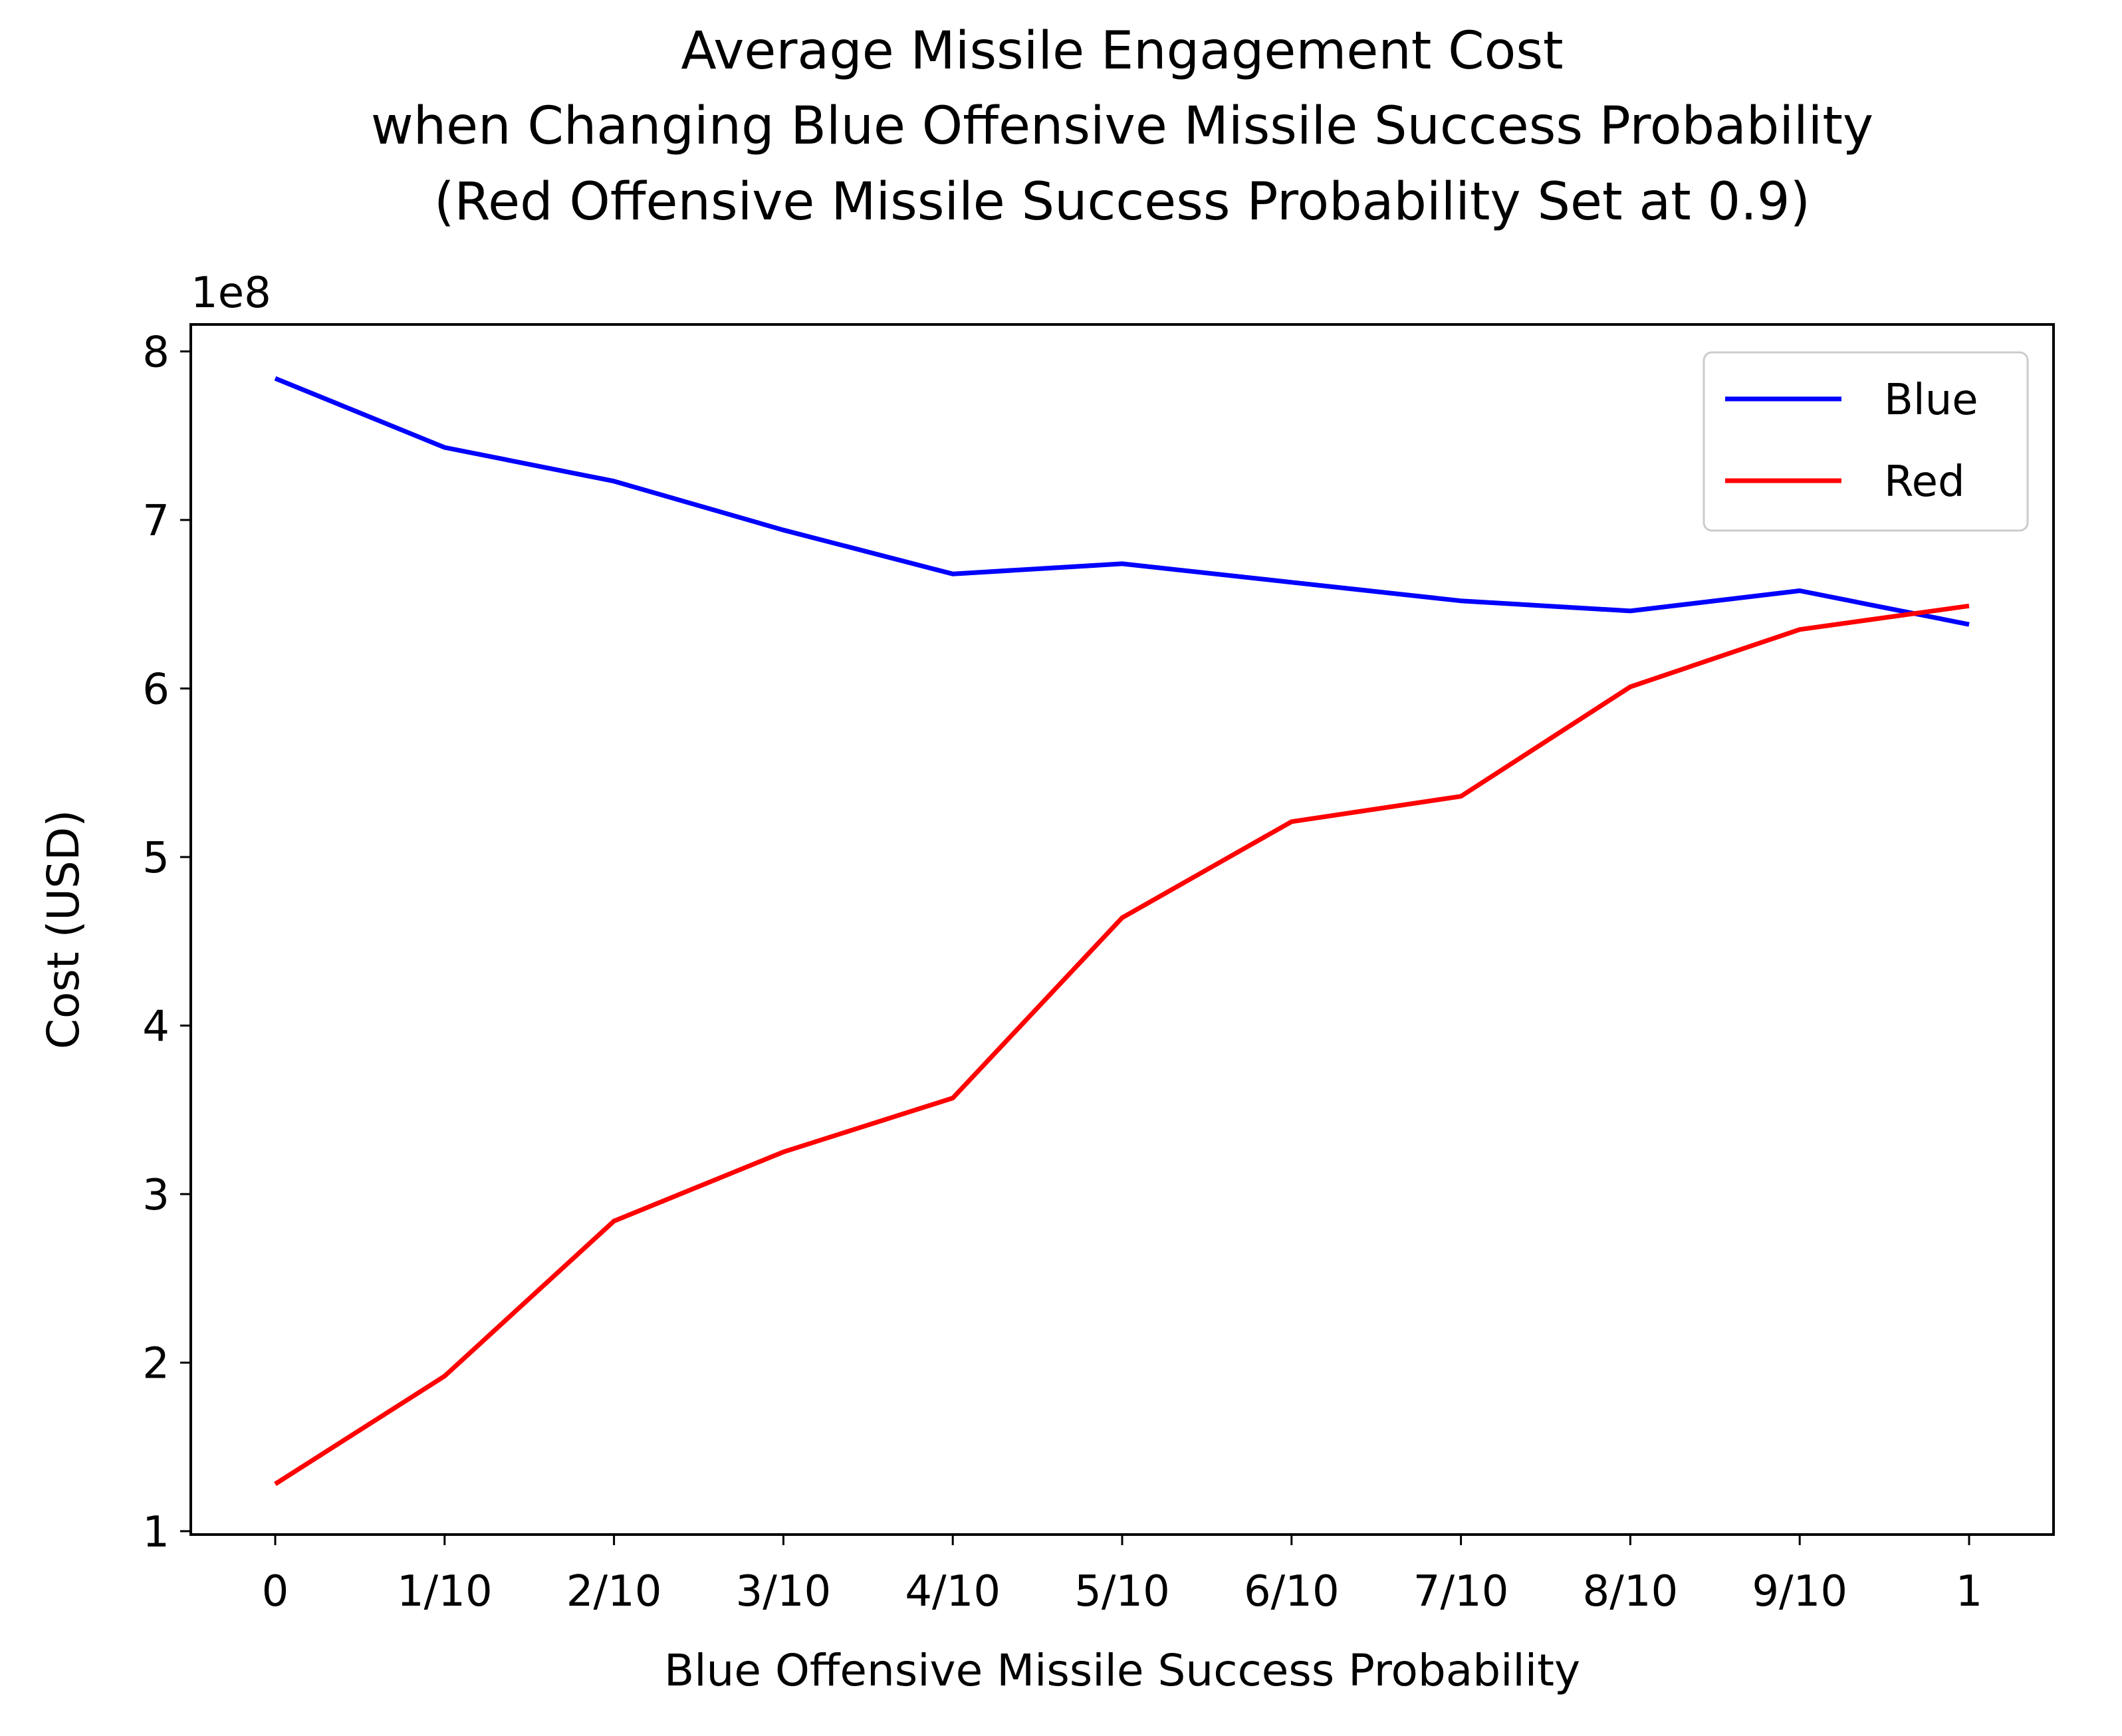 This screenshot has height=1736, width=2122. What do you see at coordinates (1924, 482) in the screenshot?
I see `legend-label-red: Red` at bounding box center [1924, 482].